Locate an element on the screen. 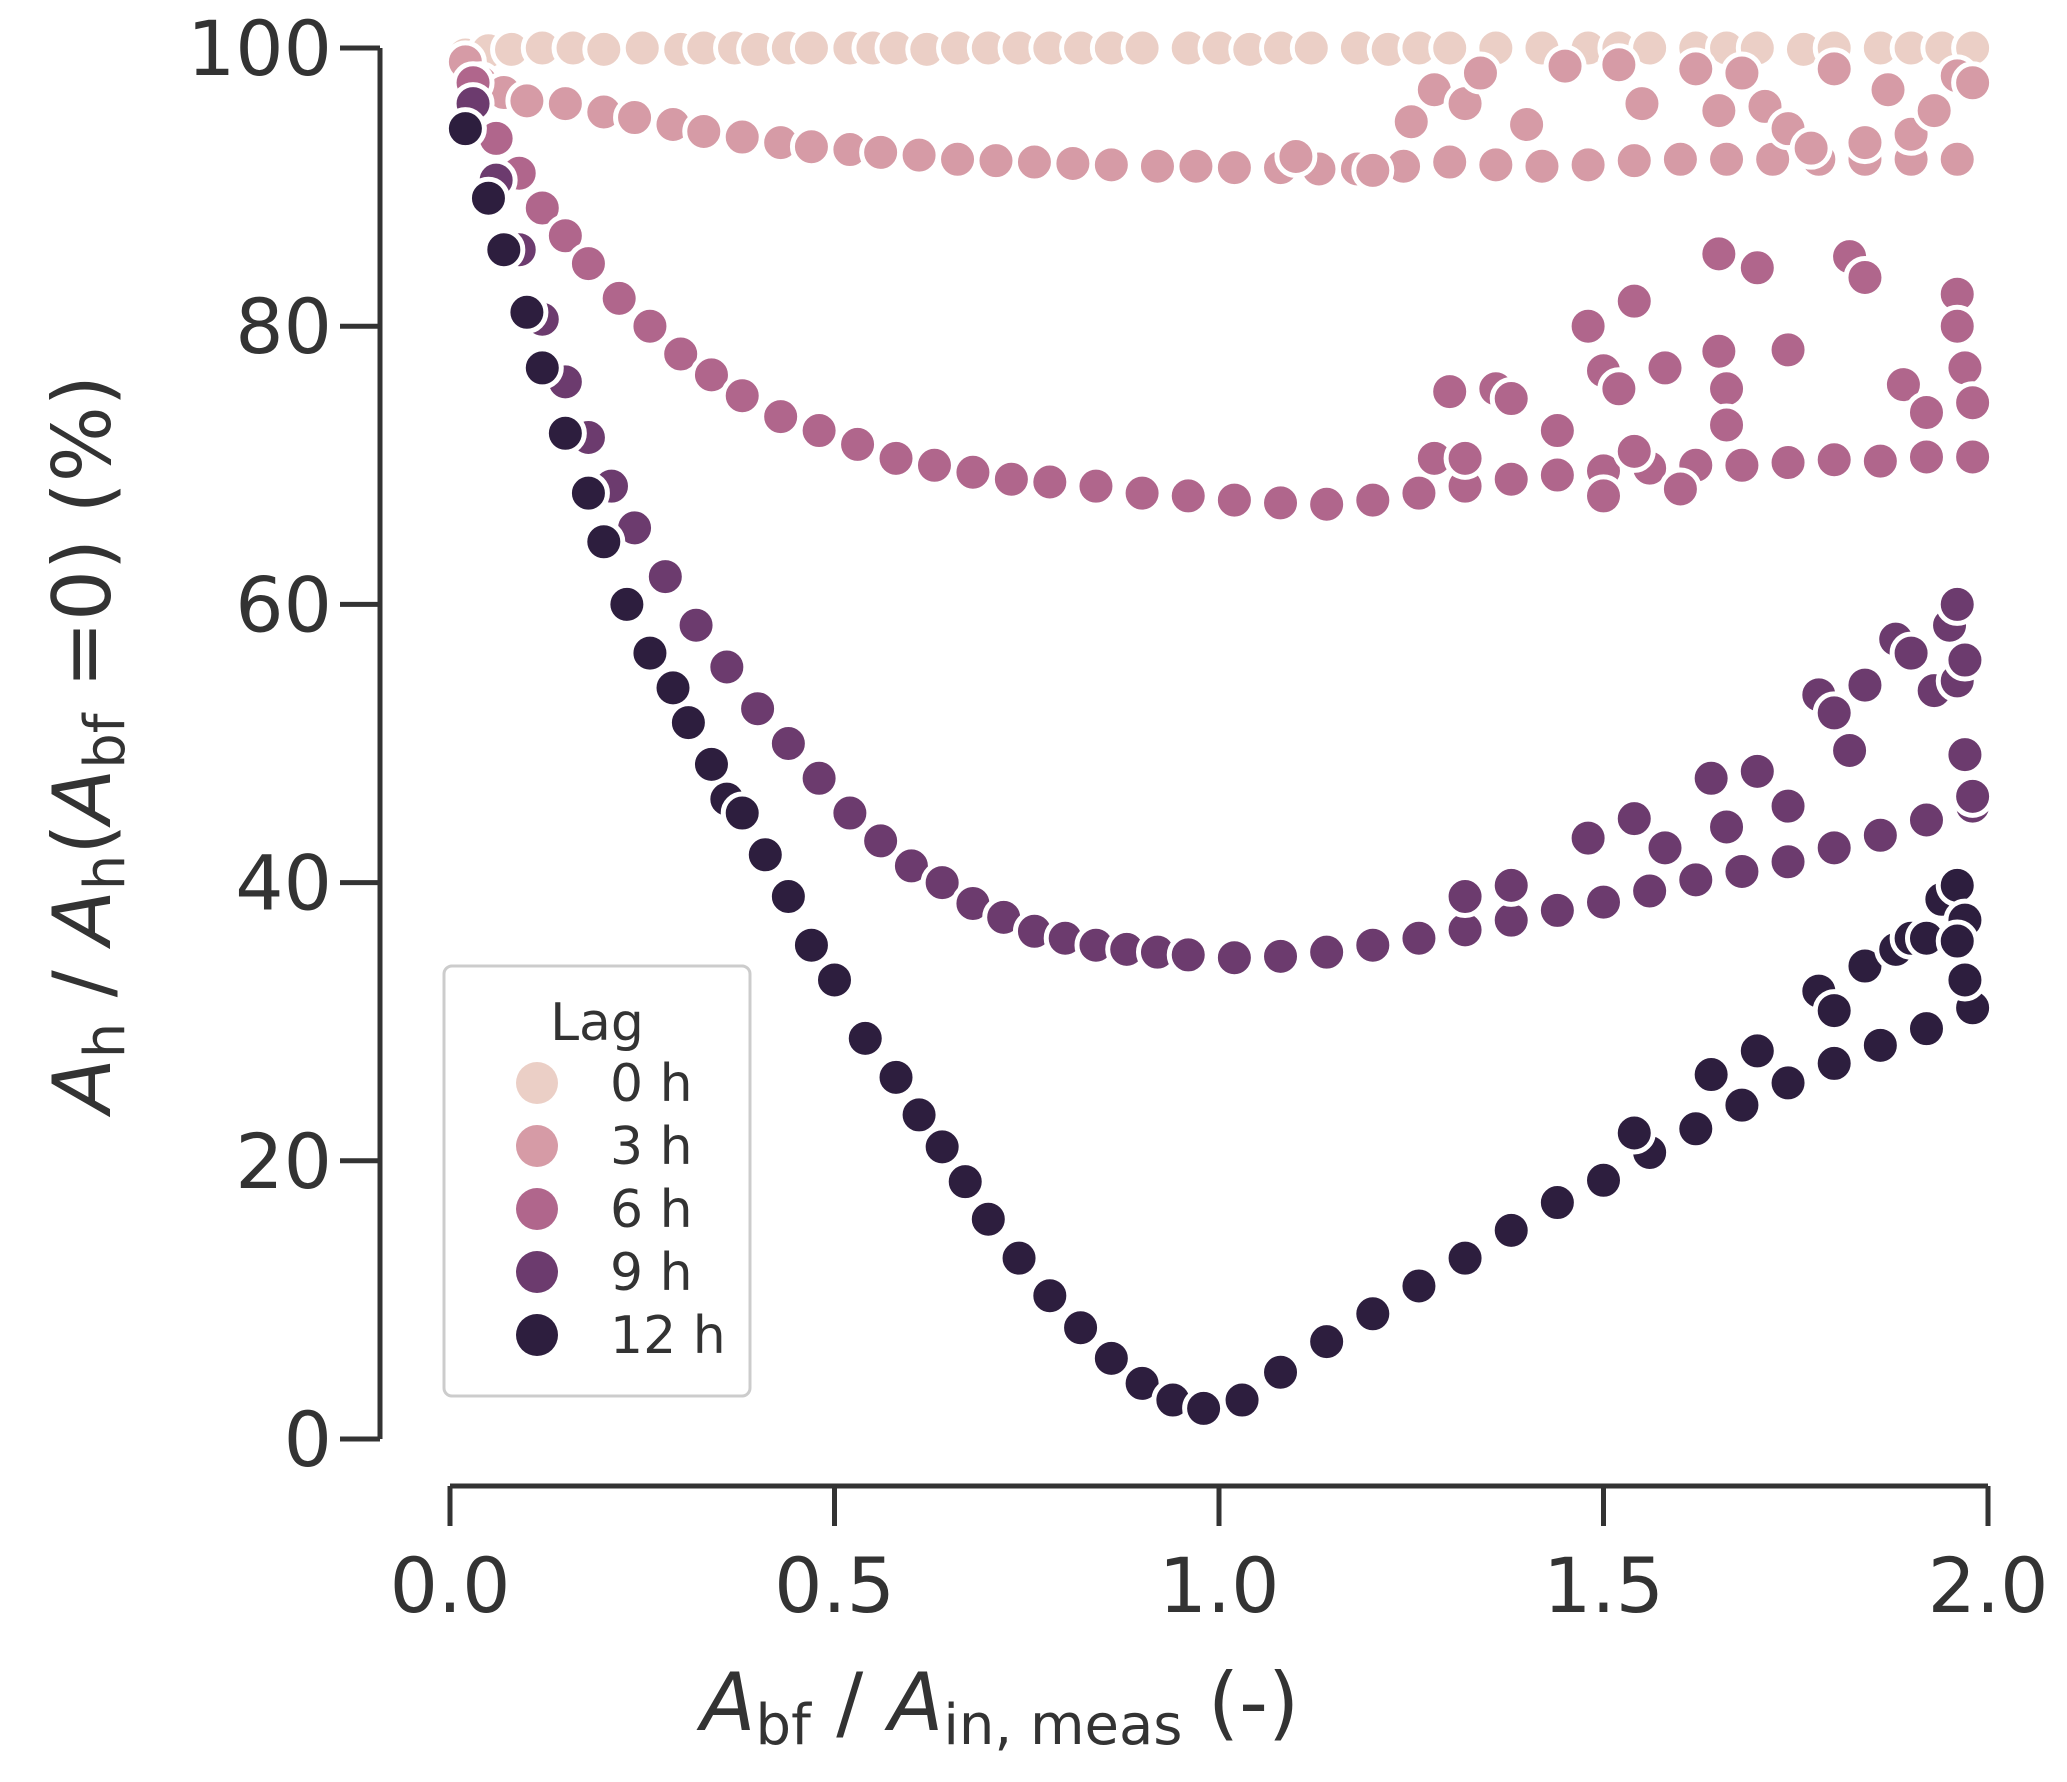 The height and width of the screenshot is (1782, 2067). legend-label: 9 h is located at coordinates (651, 1273).